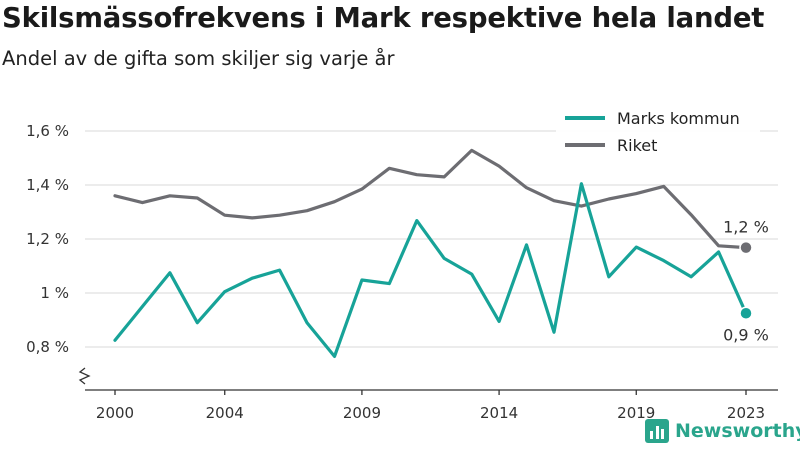 Image resolution: width=800 pixels, height=450 pixels. I want to click on end-label-riket: 1,2 %, so click(746, 227).